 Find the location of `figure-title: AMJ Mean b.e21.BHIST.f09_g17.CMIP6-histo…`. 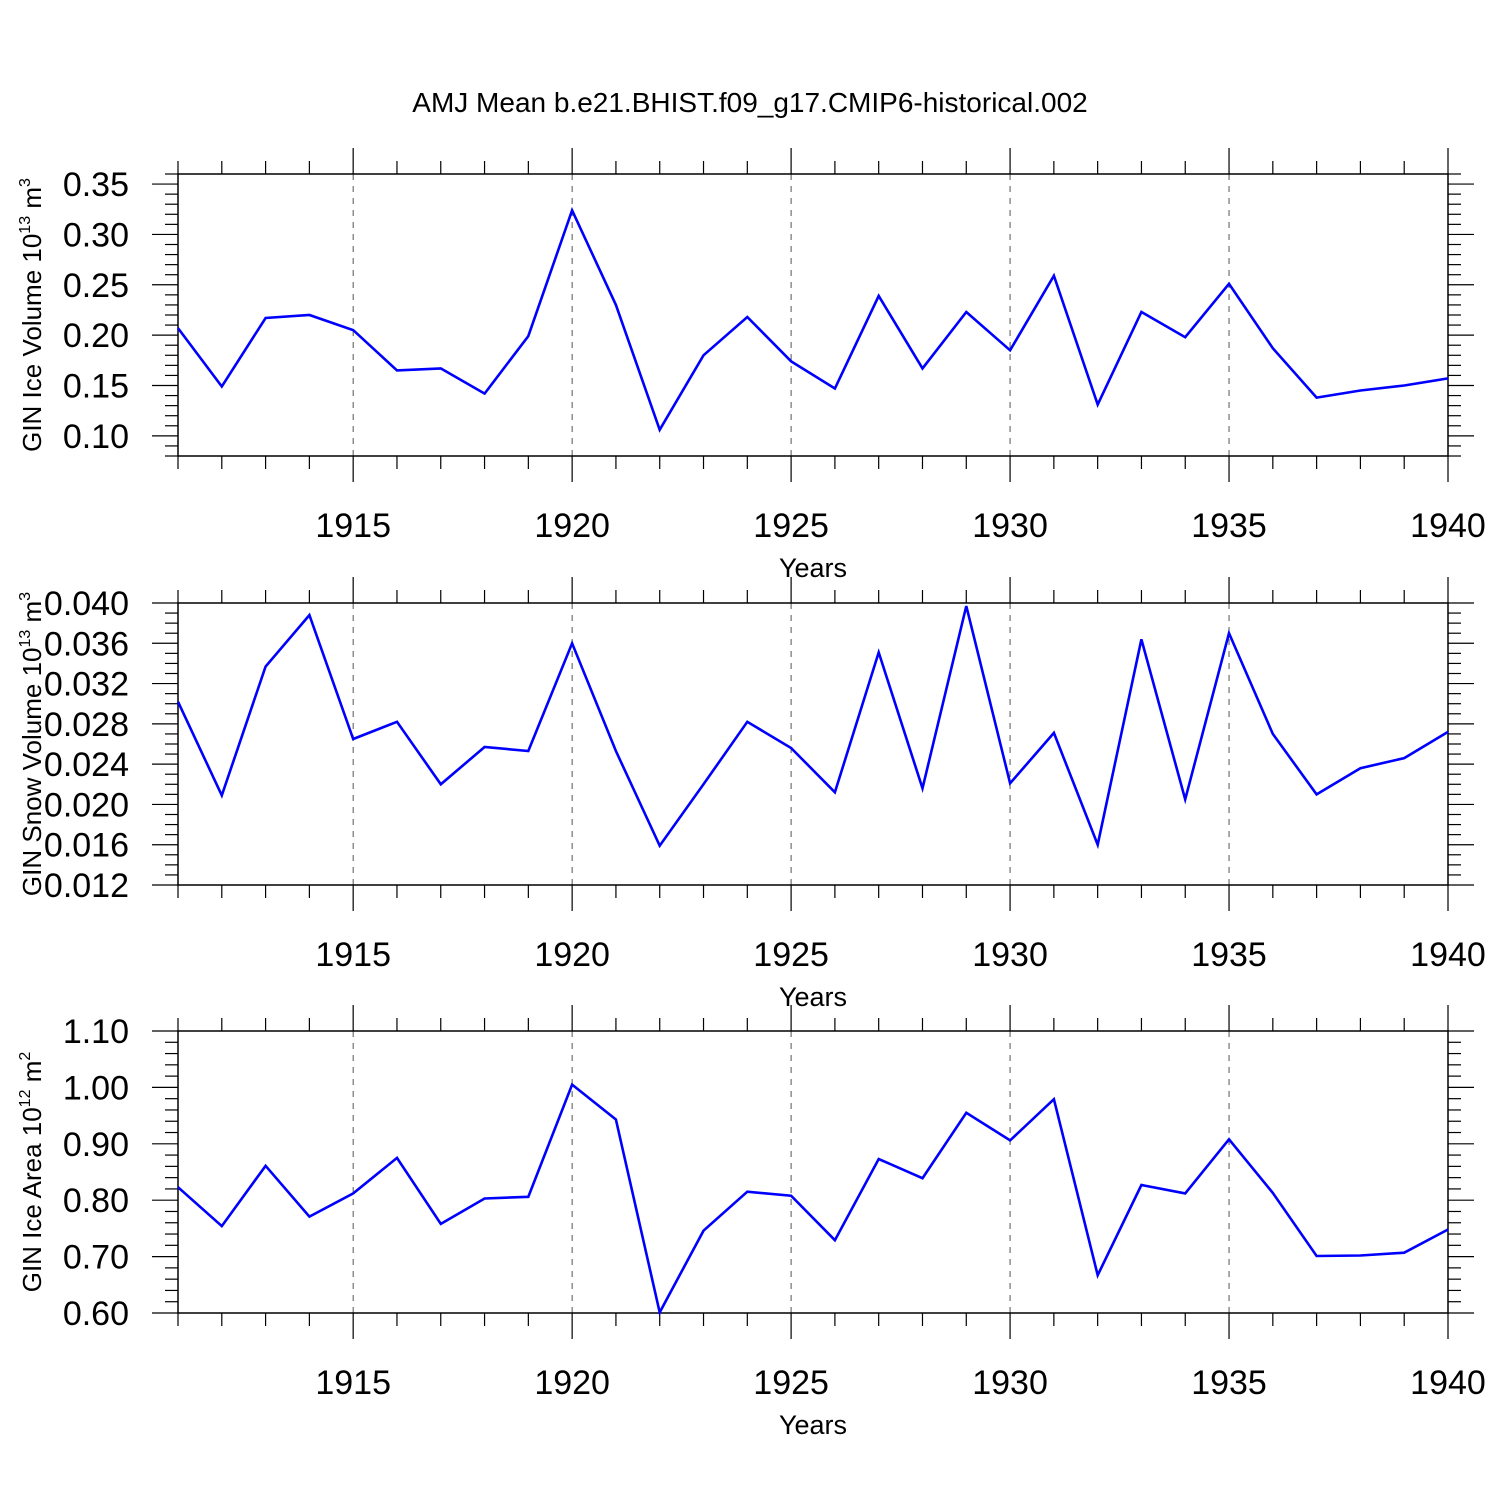

figure-title: AMJ Mean b.e21.BHIST.f09_g17.CMIP6-histo… is located at coordinates (749, 102).